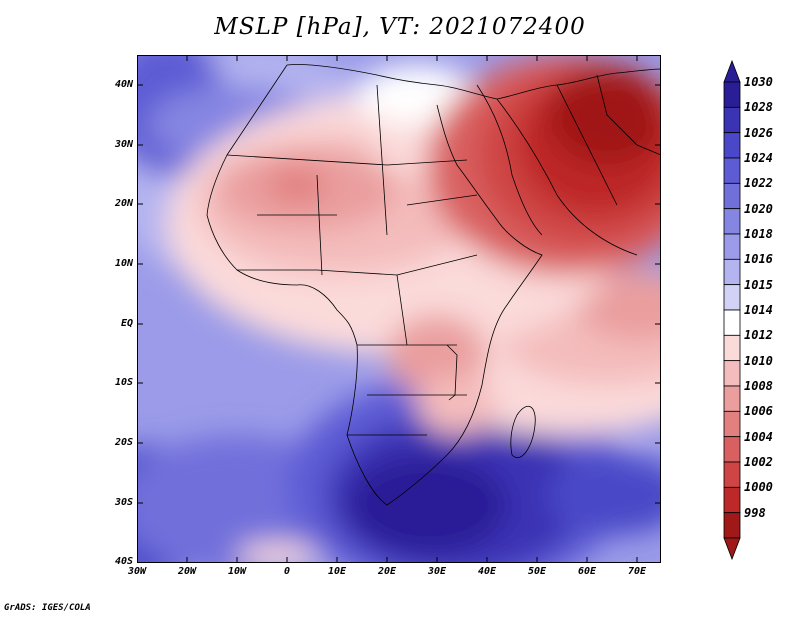 The width and height of the screenshot is (800, 618). Describe the element at coordinates (126, 323) in the screenshot. I see `lat-label: EQ` at that location.